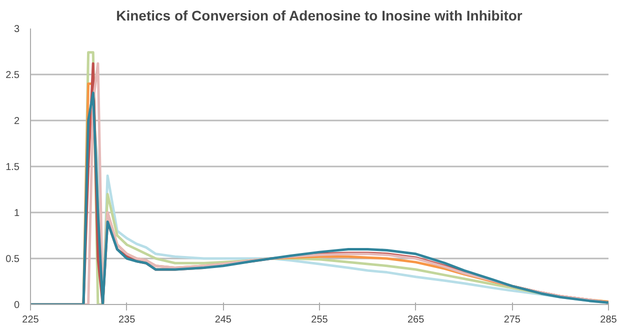 This screenshot has height=332, width=624. I want to click on x-tick-label: 285, so click(609, 320).